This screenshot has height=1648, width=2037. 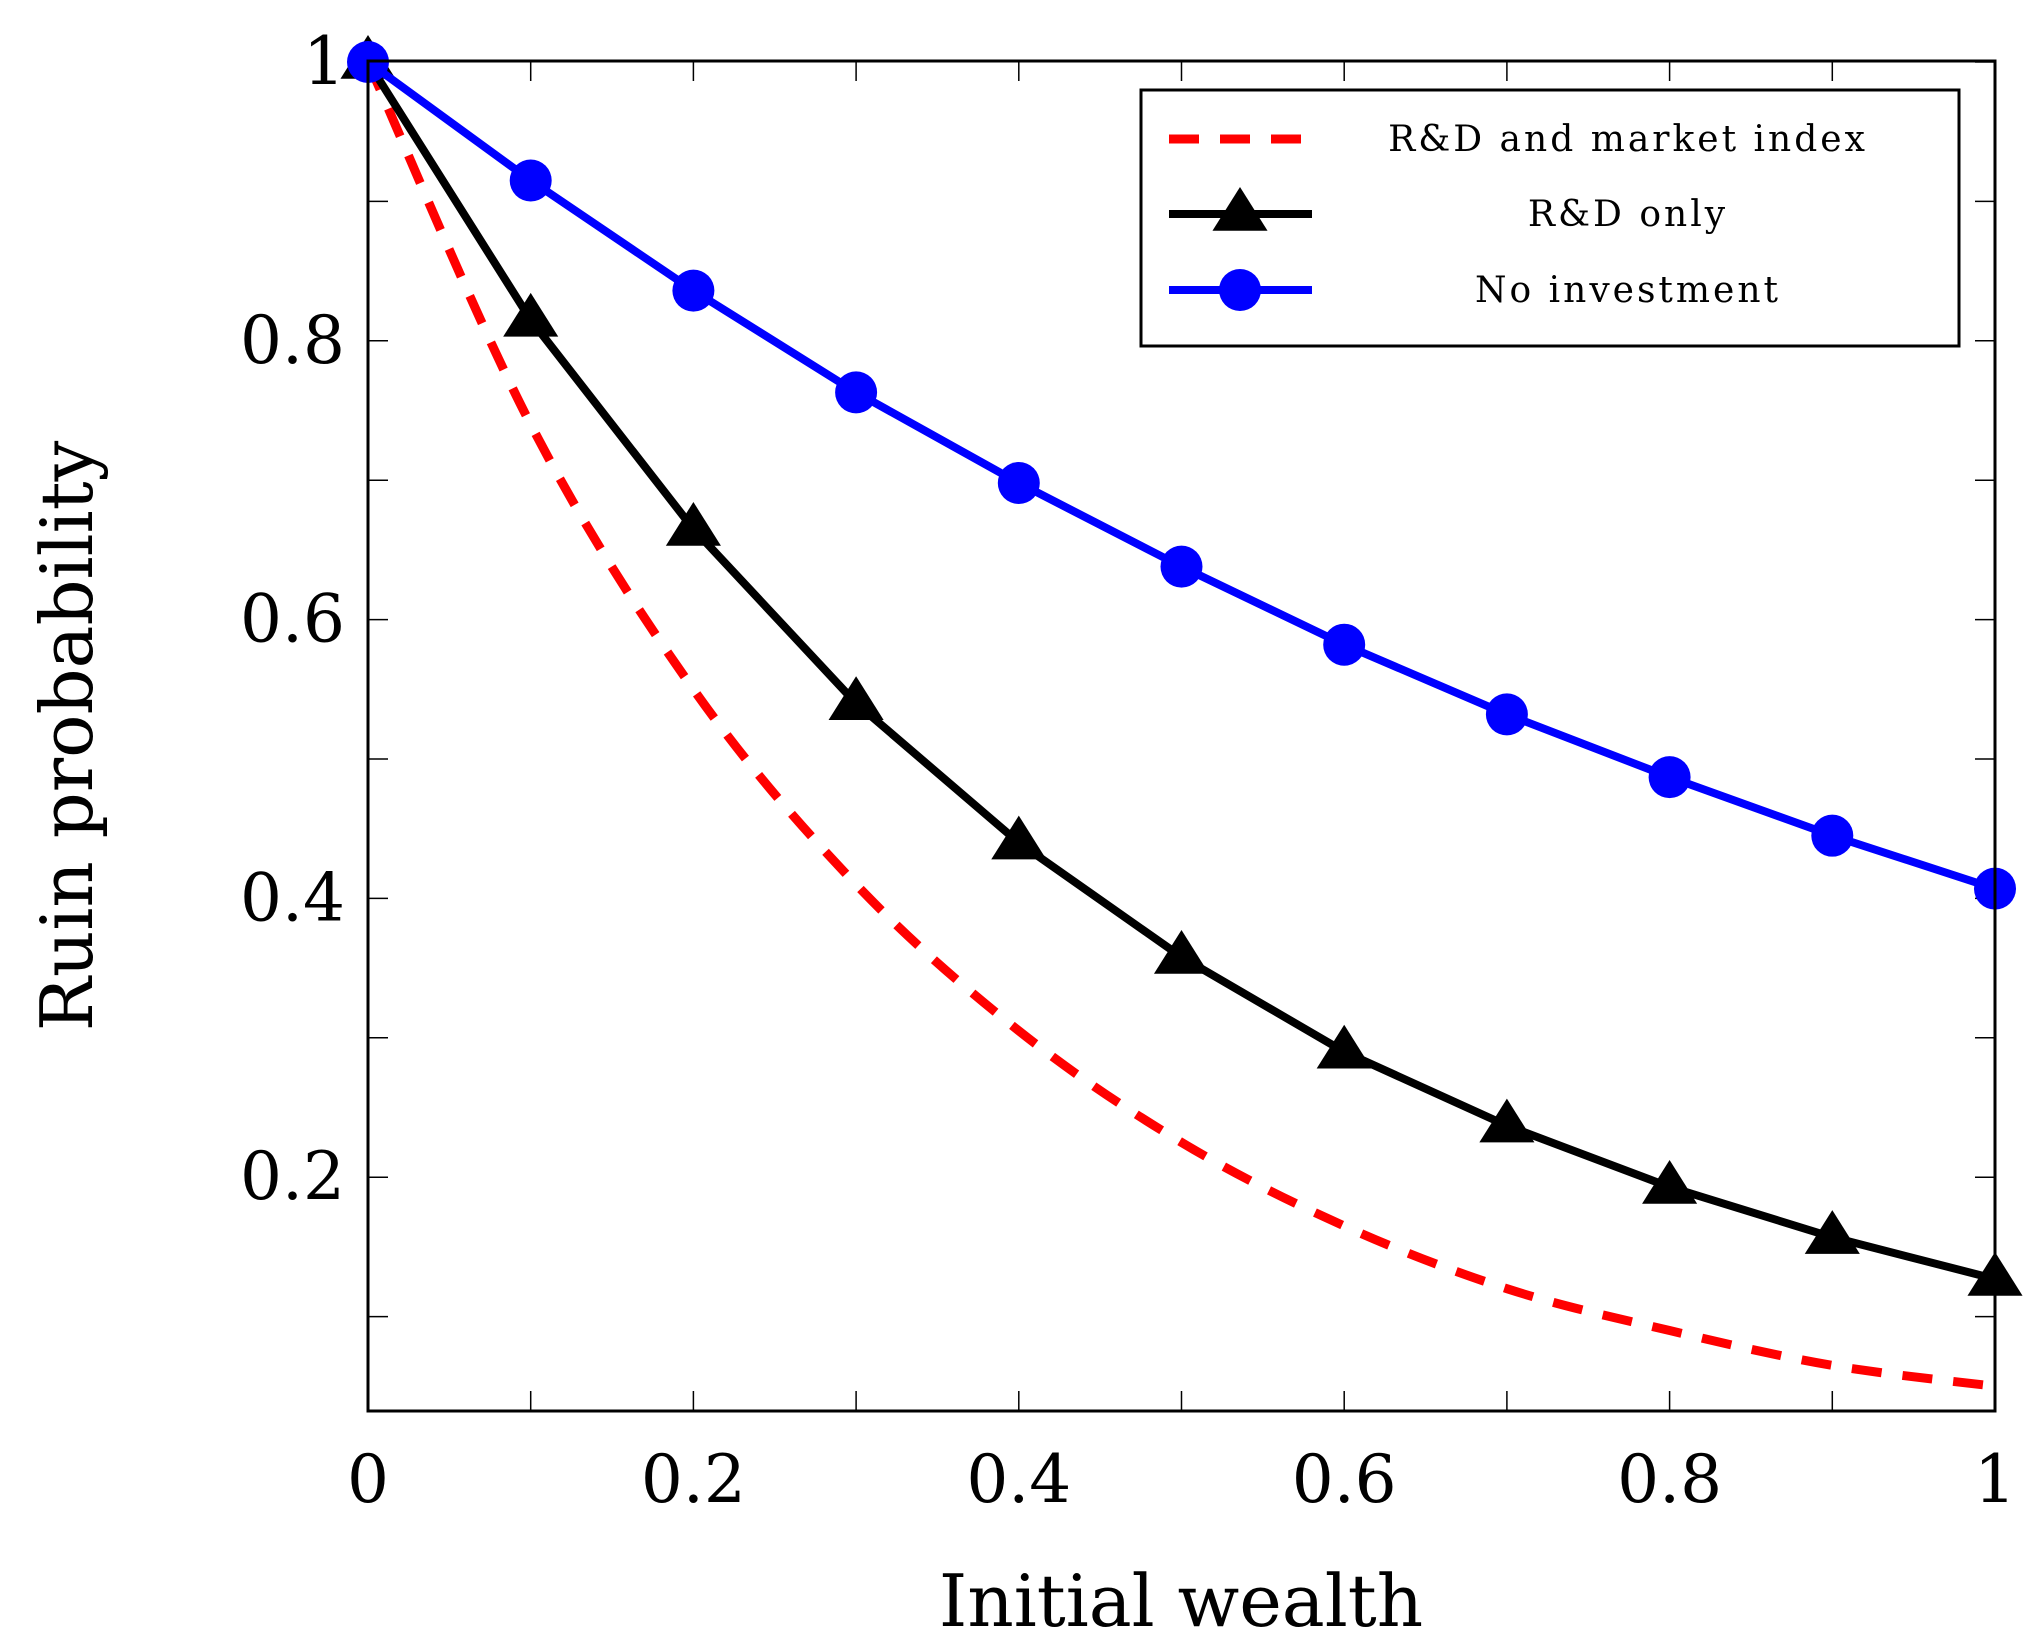 What do you see at coordinates (1628, 290) in the screenshot?
I see `legend-label: No investment` at bounding box center [1628, 290].